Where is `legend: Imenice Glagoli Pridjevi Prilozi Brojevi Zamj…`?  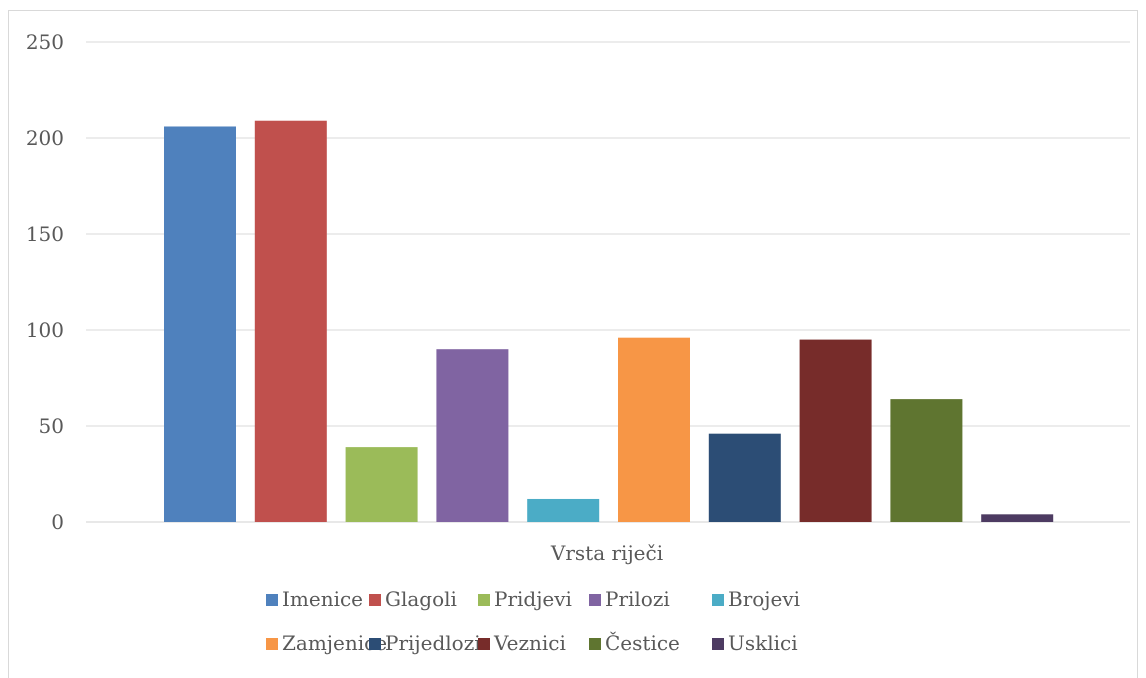 legend: Imenice Glagoli Pridjevi Prilozi Brojevi Zamj… is located at coordinates (533, 621).